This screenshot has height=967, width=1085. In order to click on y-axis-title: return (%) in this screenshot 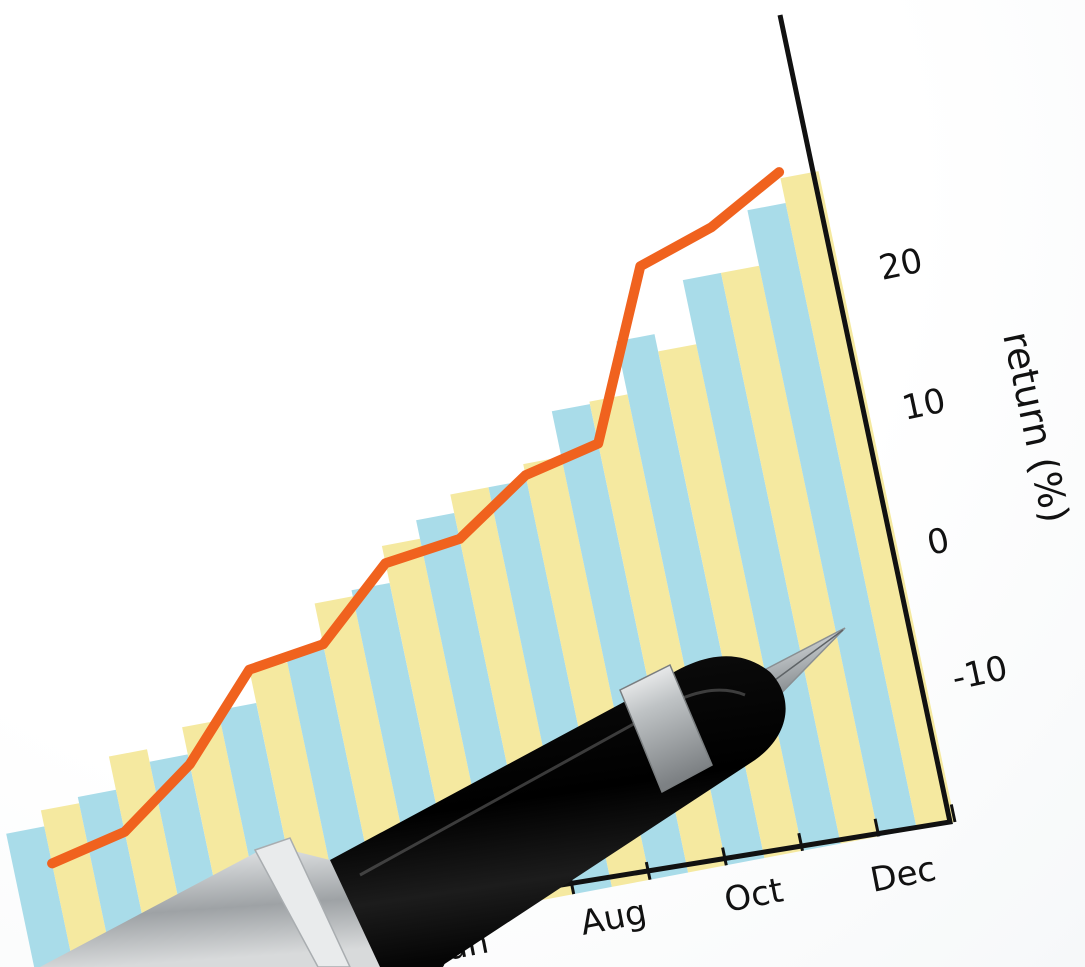, I will do `click(1035, 427)`.